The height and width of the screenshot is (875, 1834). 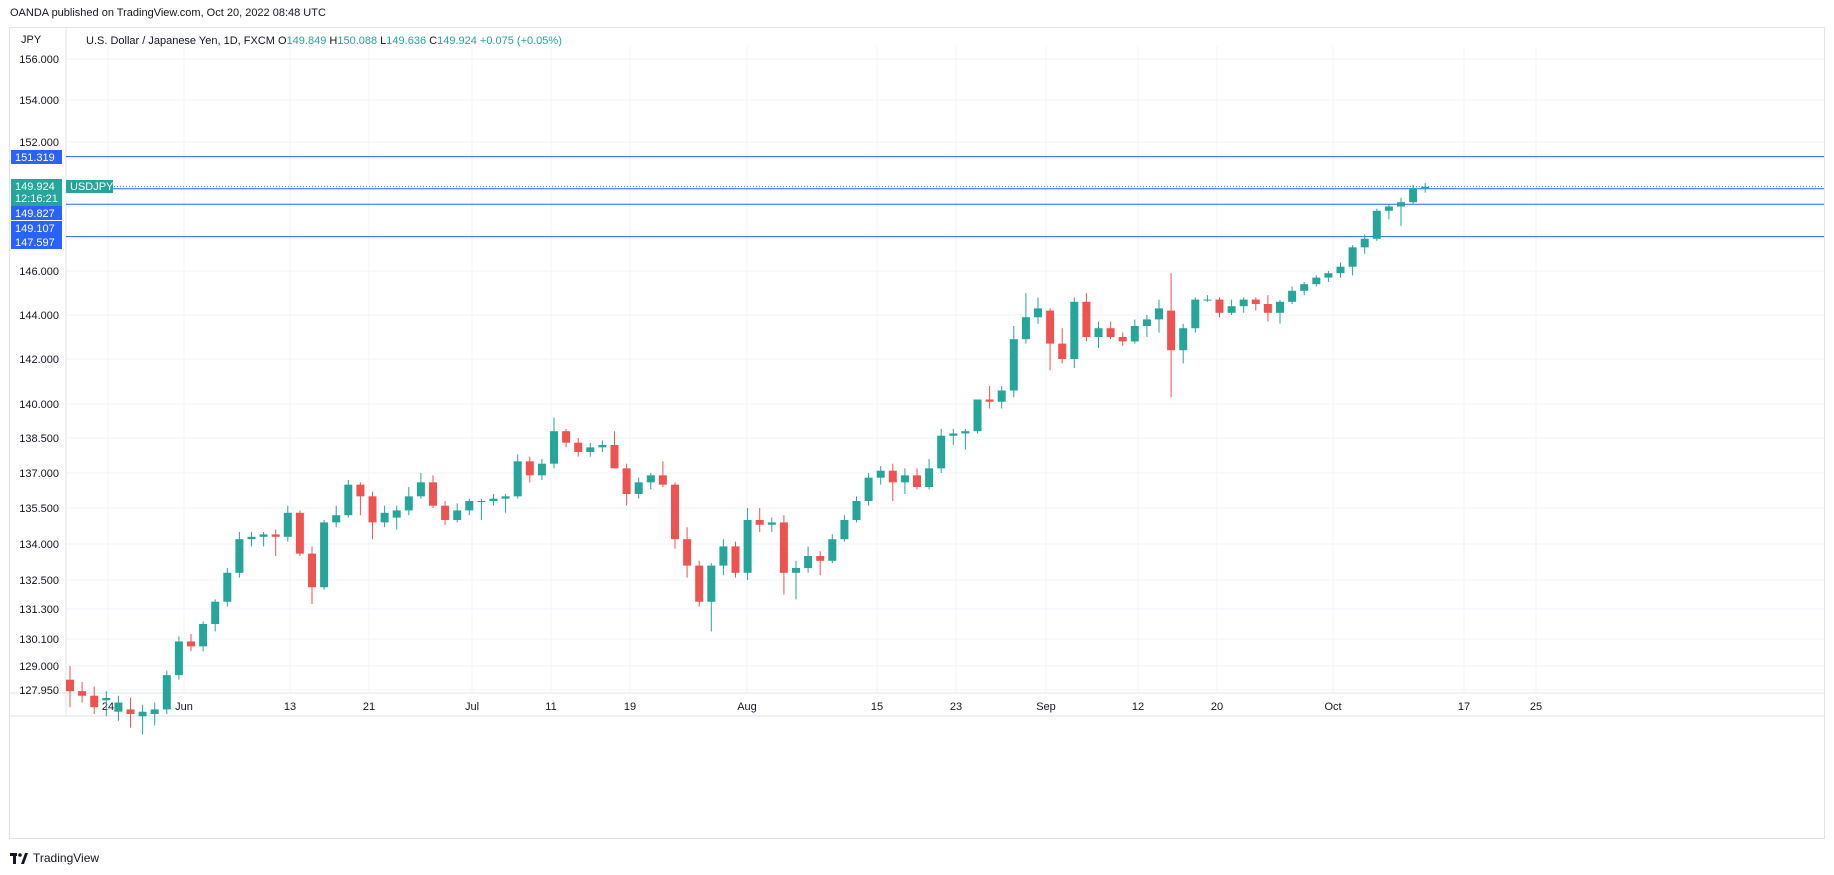 I want to click on price-tag-147597: 147.597, so click(x=36, y=242).